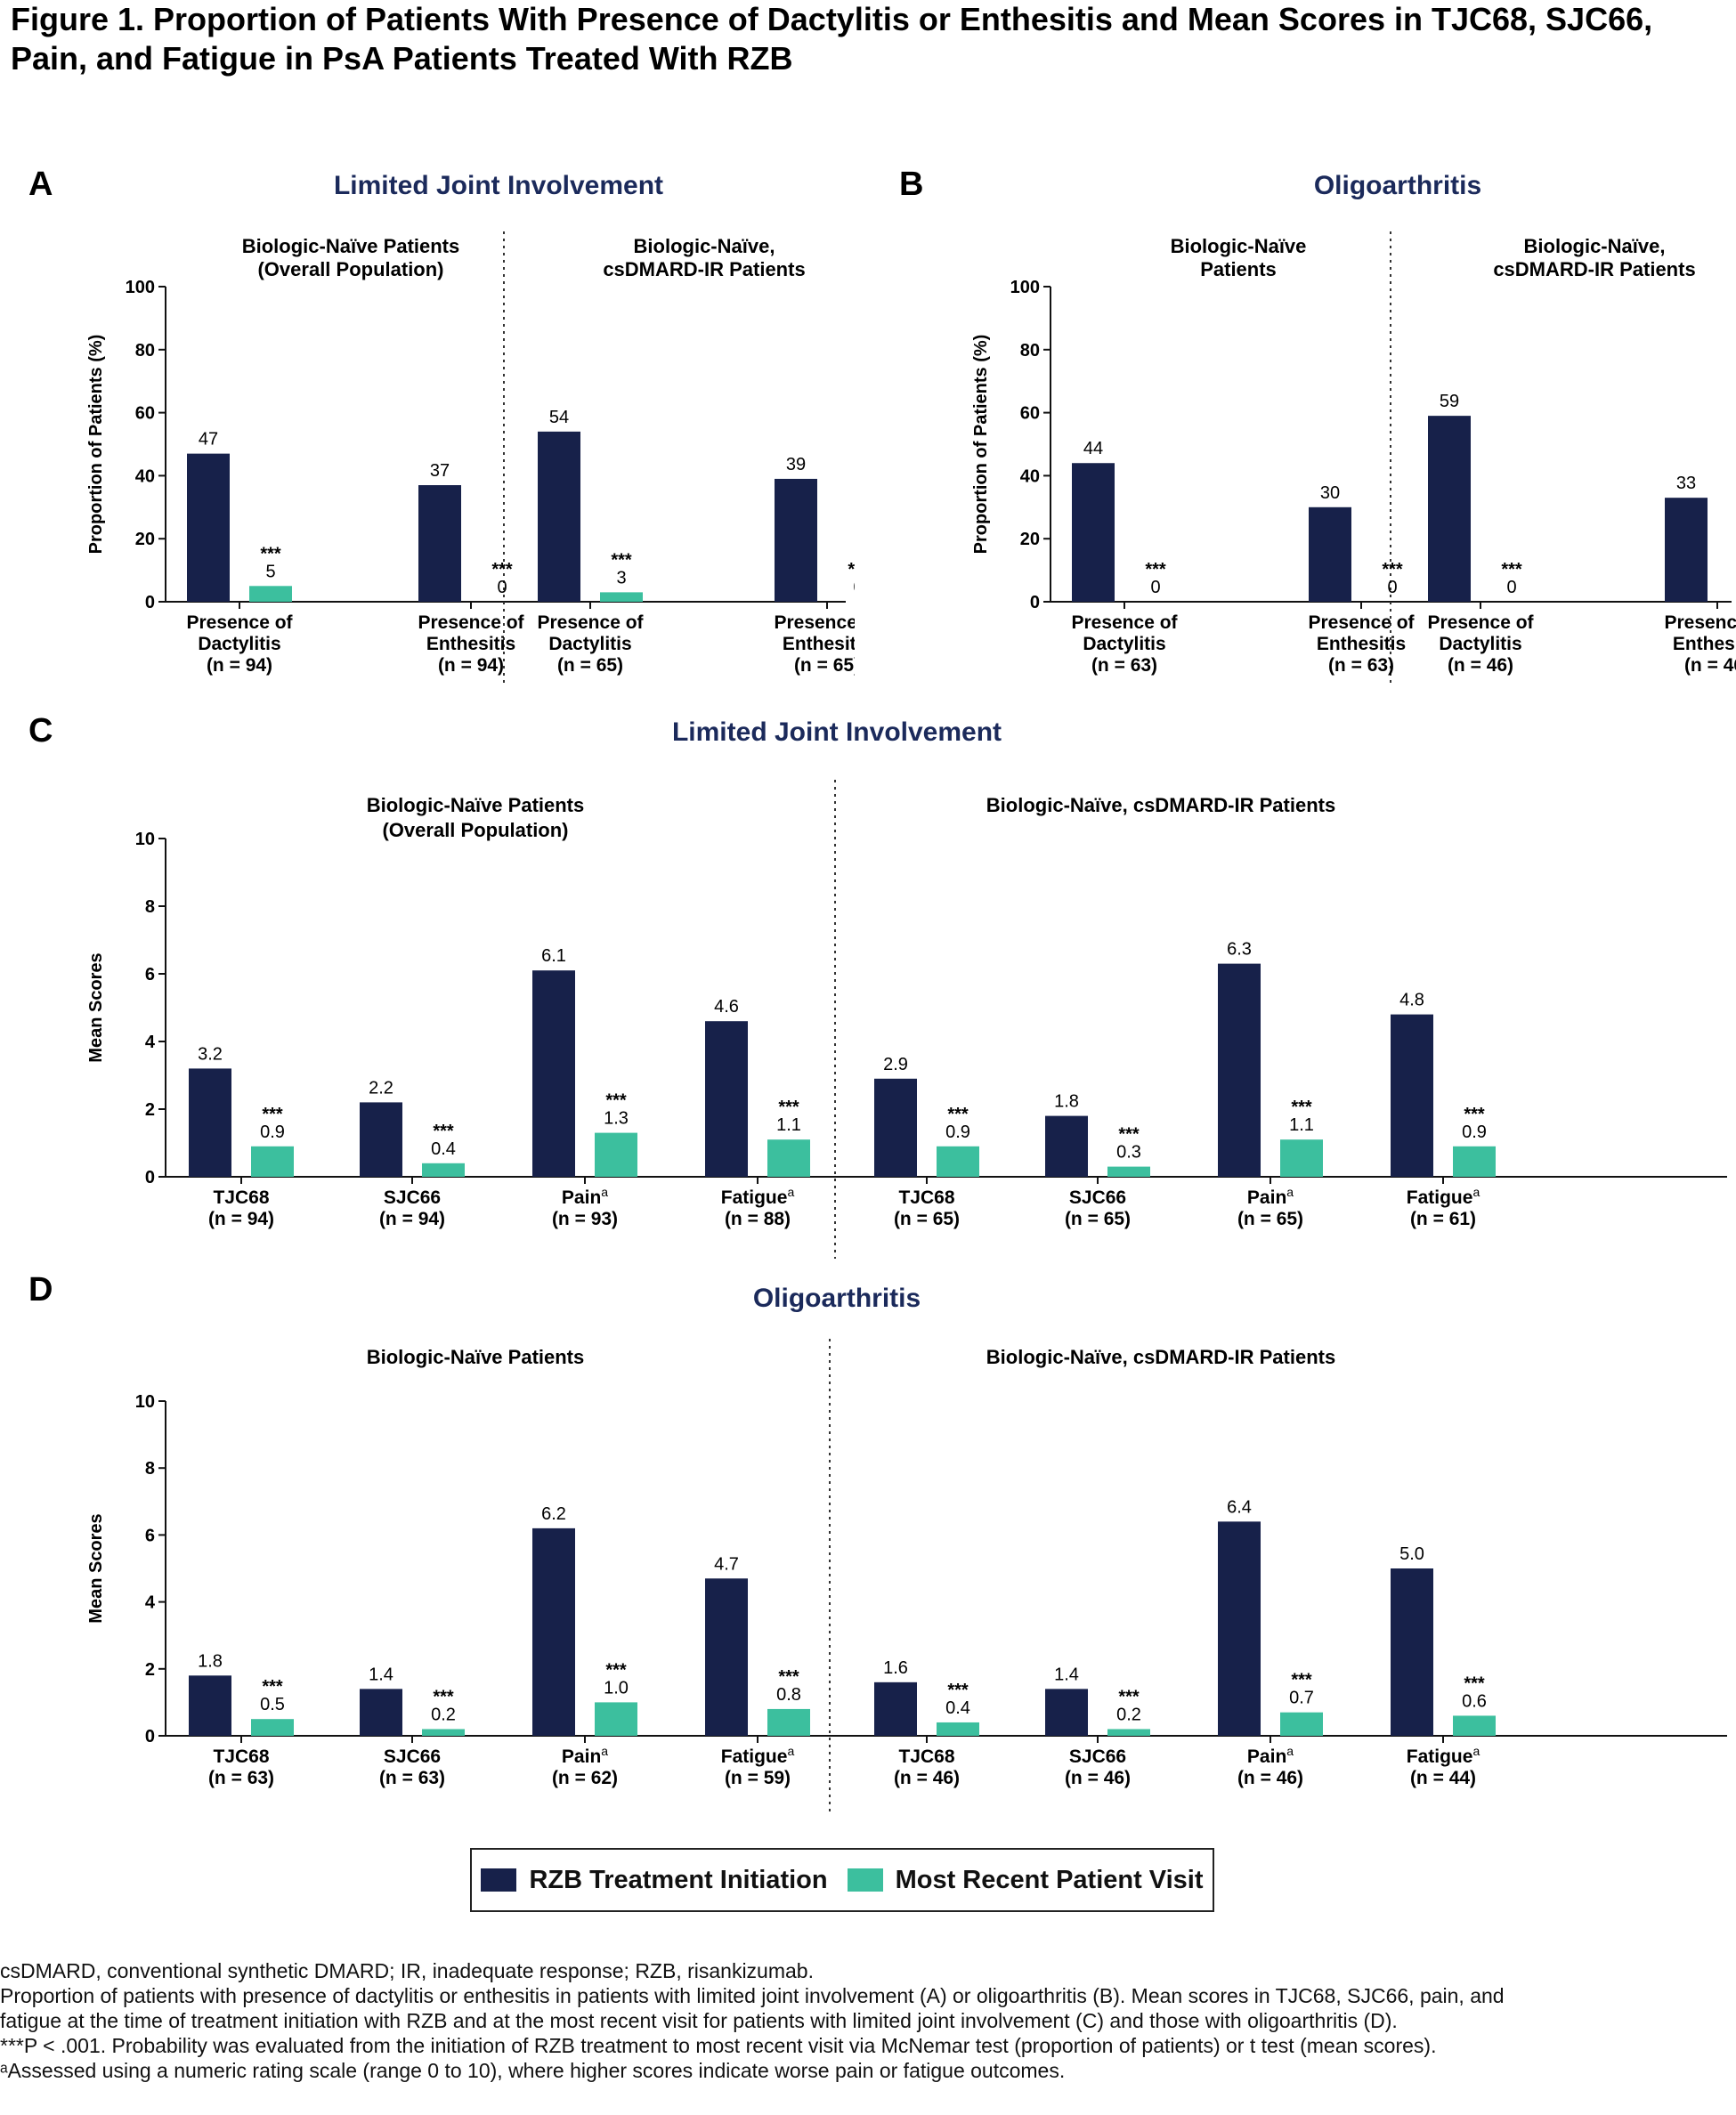  I want to click on panel-d-significance-marker: ***, so click(443, 1697).